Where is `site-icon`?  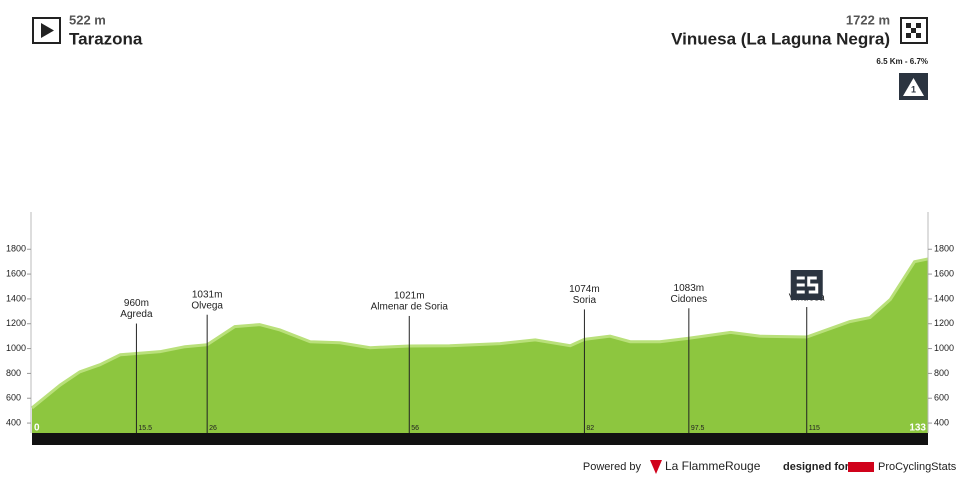 site-icon is located at coordinates (861, 467).